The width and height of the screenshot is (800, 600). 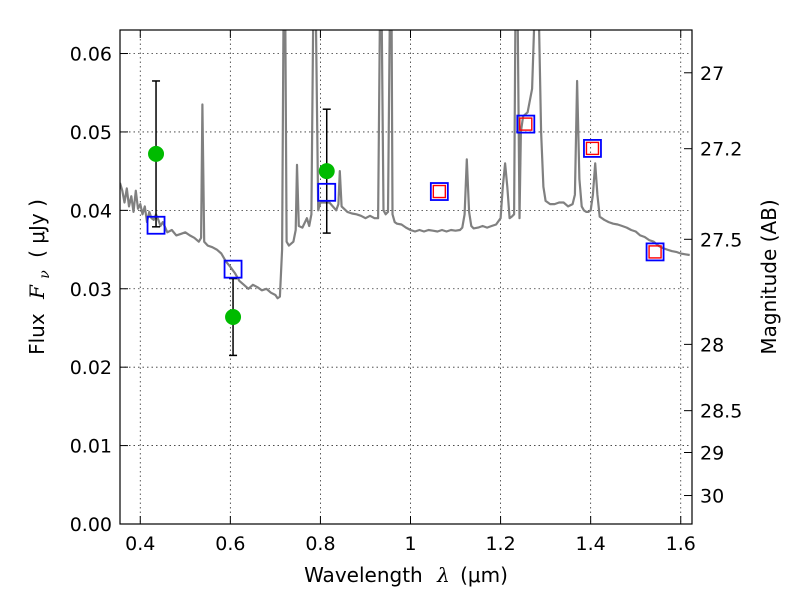 What do you see at coordinates (230, 544) in the screenshot?
I see `x-tick-label: 0.6` at bounding box center [230, 544].